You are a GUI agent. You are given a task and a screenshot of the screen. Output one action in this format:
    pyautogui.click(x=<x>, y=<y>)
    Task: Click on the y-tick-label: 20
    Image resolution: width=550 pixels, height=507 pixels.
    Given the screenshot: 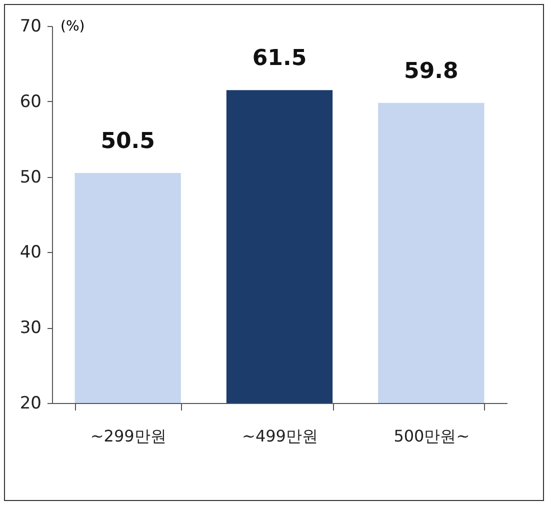 What is the action you would take?
    pyautogui.click(x=31, y=404)
    